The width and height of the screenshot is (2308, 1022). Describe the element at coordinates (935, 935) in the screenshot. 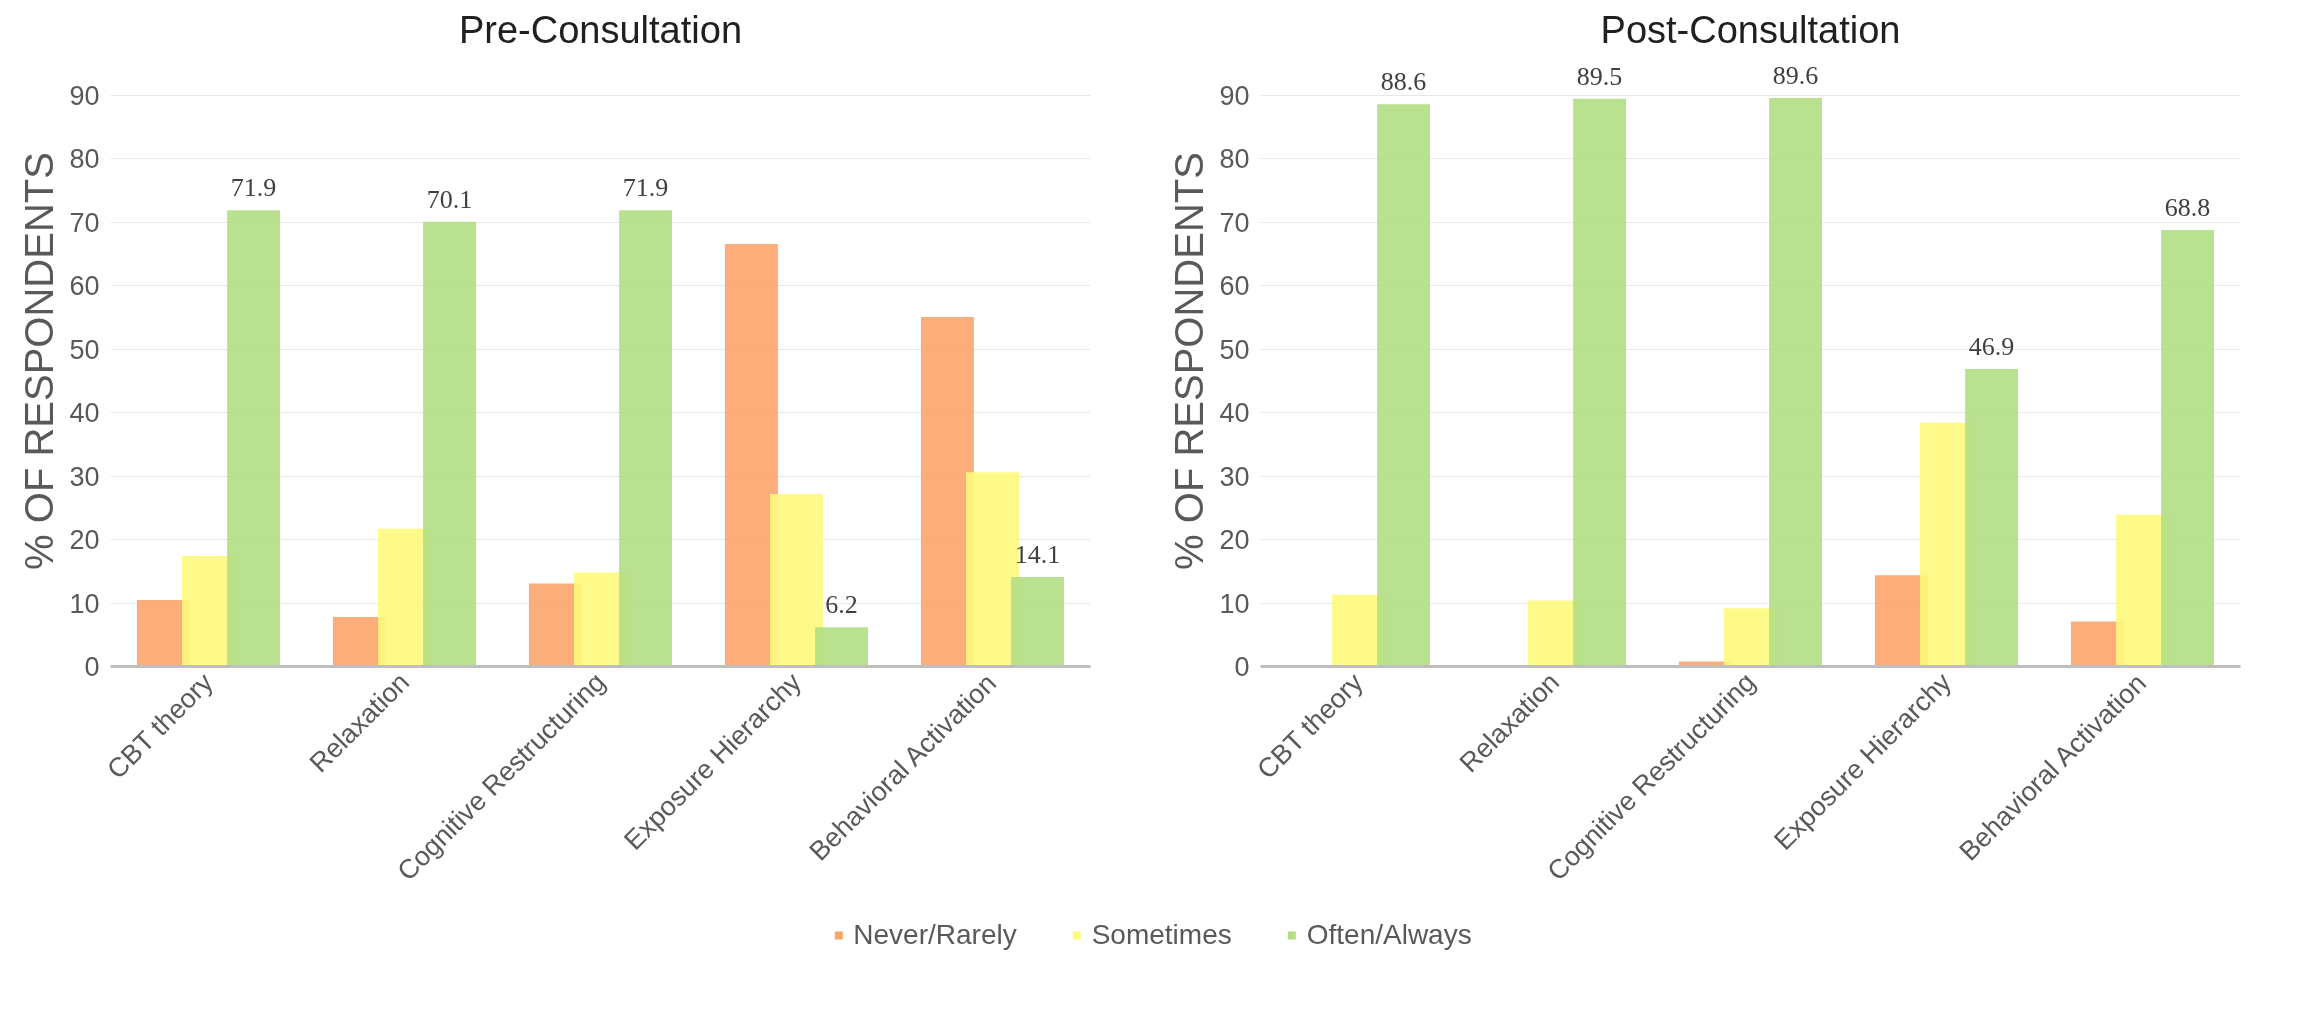

I see `legend-label: Never/Rarely` at that location.